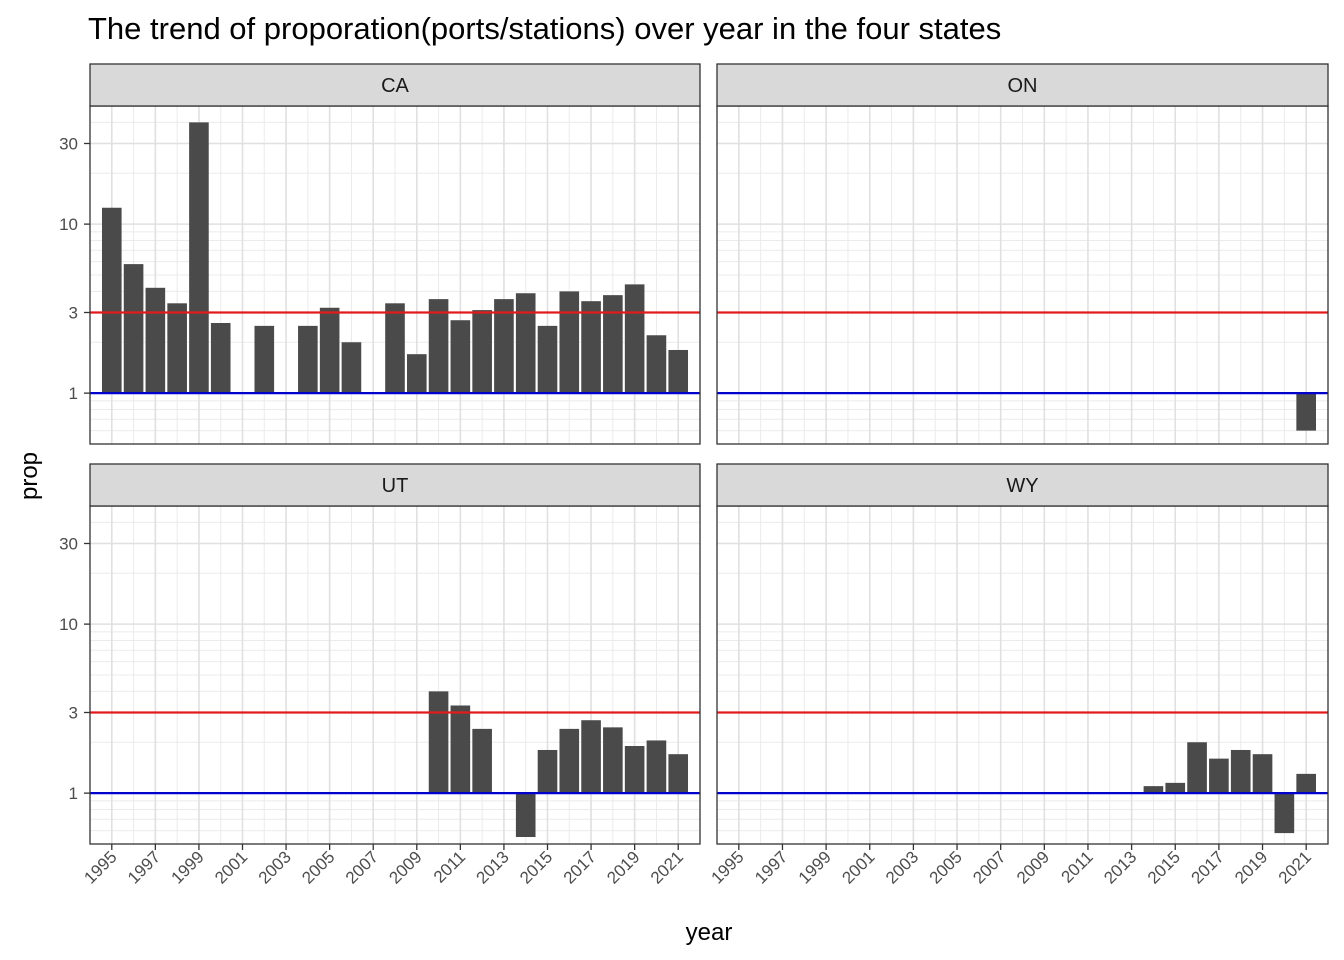 The width and height of the screenshot is (1344, 960). Describe the element at coordinates (482, 352) in the screenshot. I see `bar-ca-2012` at that location.